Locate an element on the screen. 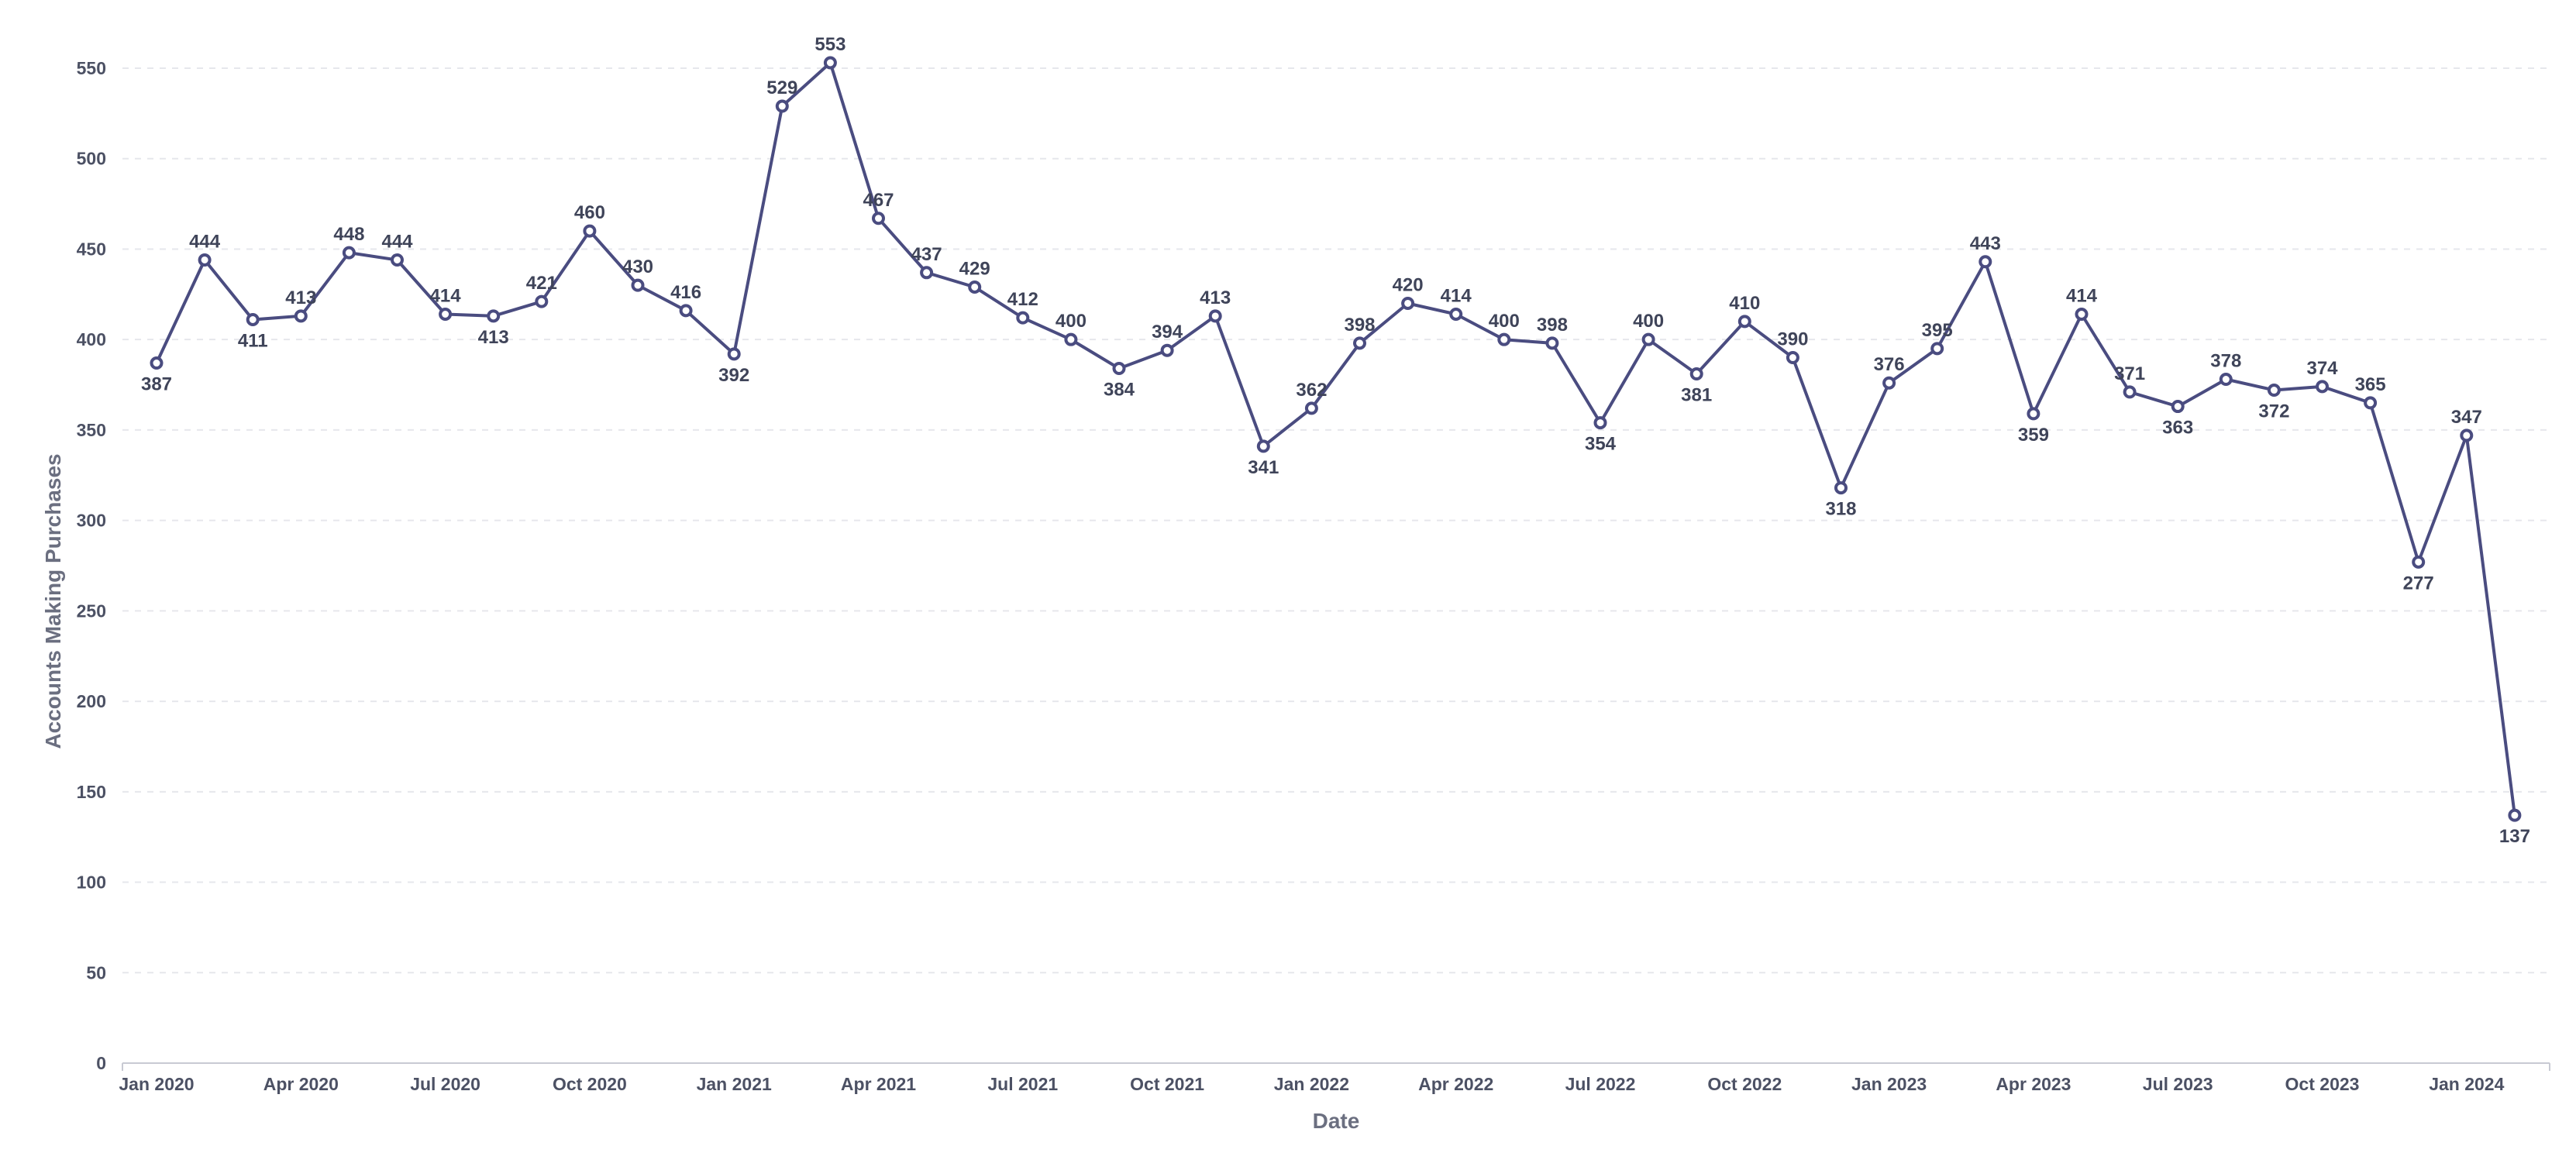 The image size is (2576, 1153). x-tick-label: Jan 2023 is located at coordinates (1889, 1084).